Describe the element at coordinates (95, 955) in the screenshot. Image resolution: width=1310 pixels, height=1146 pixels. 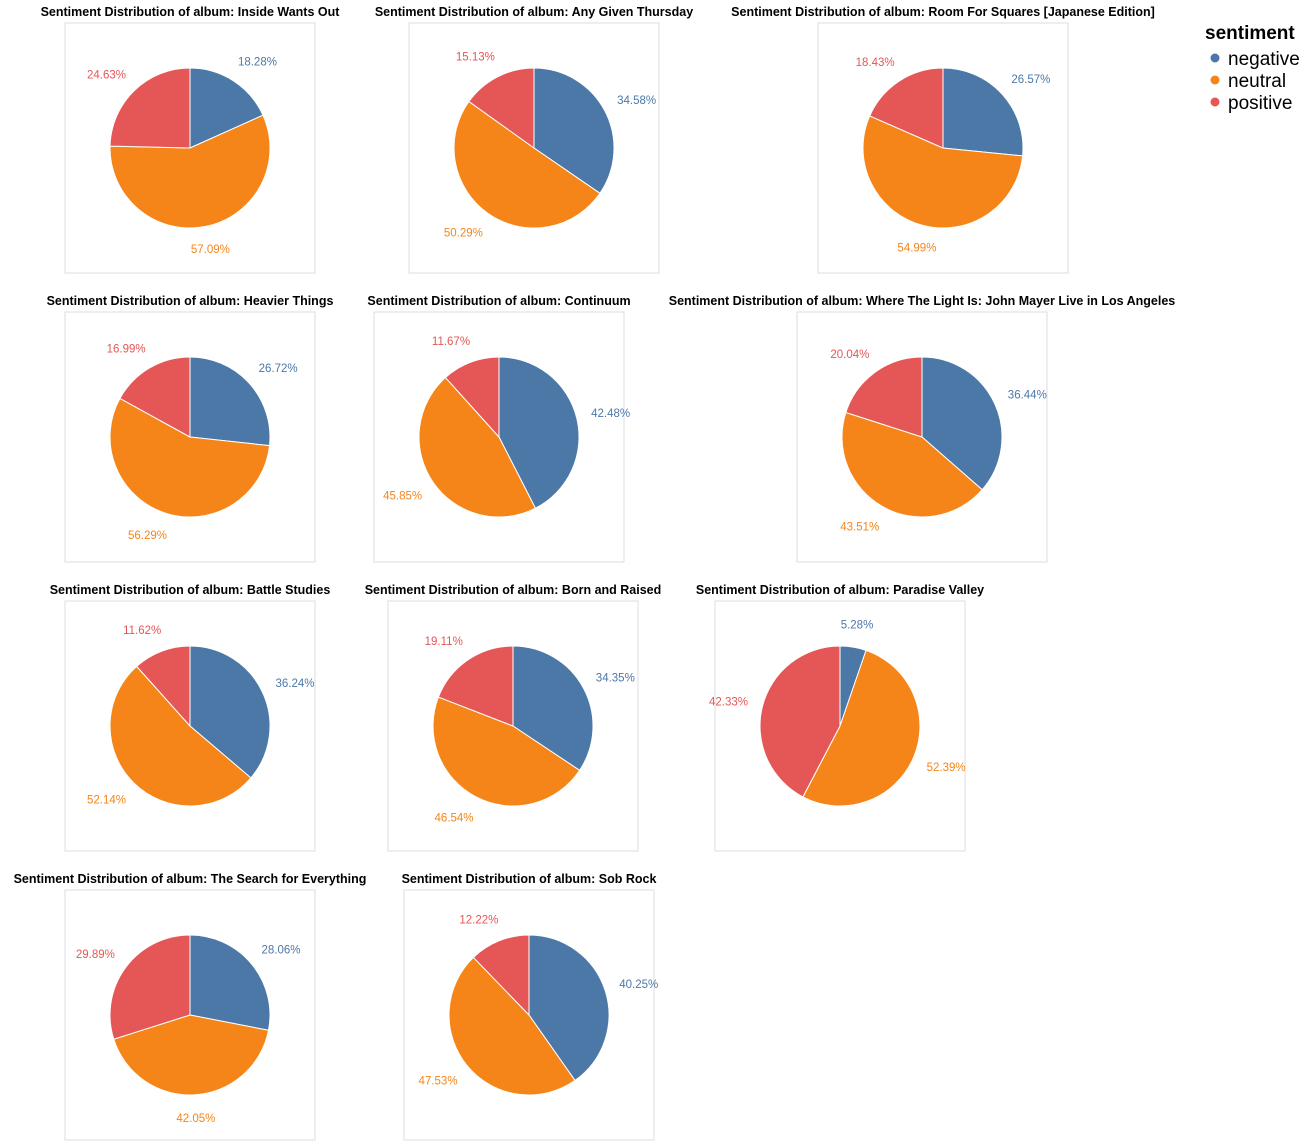
I see `slice-label-positive: 29.89%` at that location.